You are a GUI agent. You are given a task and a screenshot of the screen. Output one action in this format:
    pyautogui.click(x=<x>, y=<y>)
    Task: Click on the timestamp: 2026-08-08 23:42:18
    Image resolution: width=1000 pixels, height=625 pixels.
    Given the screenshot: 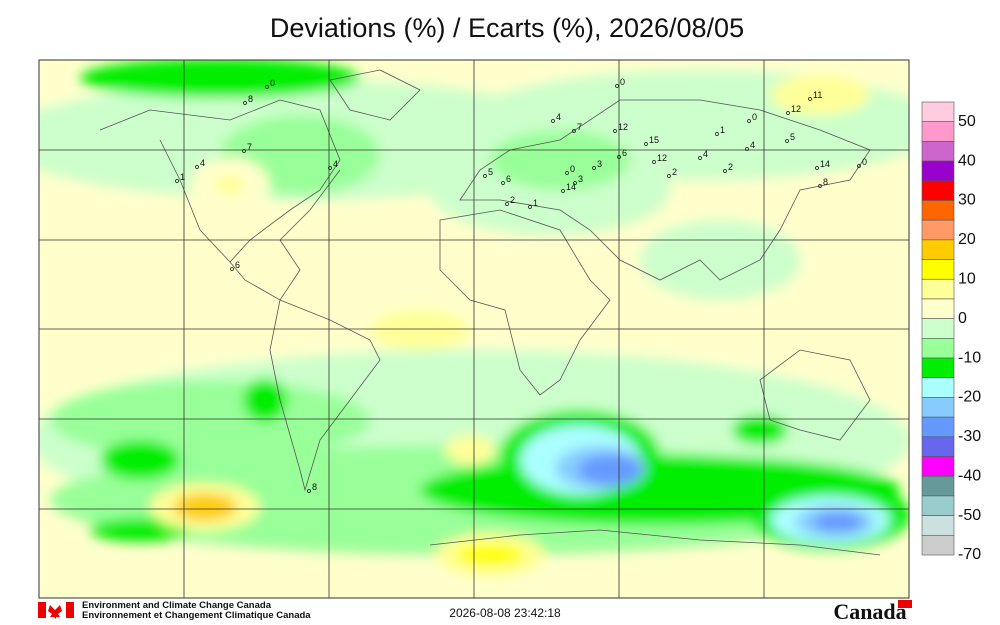 What is the action you would take?
    pyautogui.click(x=505, y=613)
    